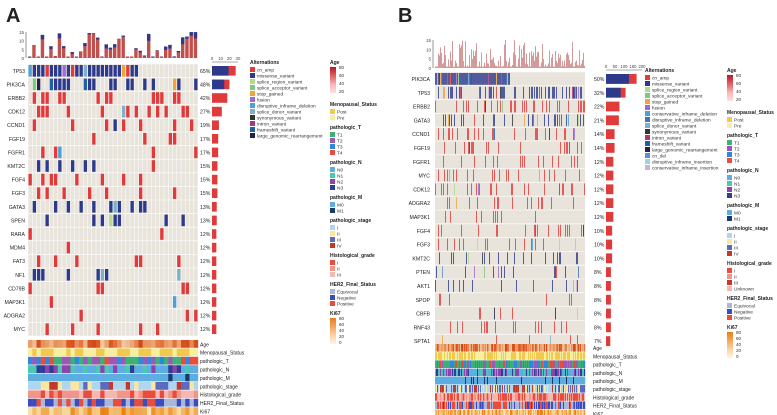  Describe the element at coordinates (422, 121) in the screenshot. I see `gene-label: GATA3` at that location.